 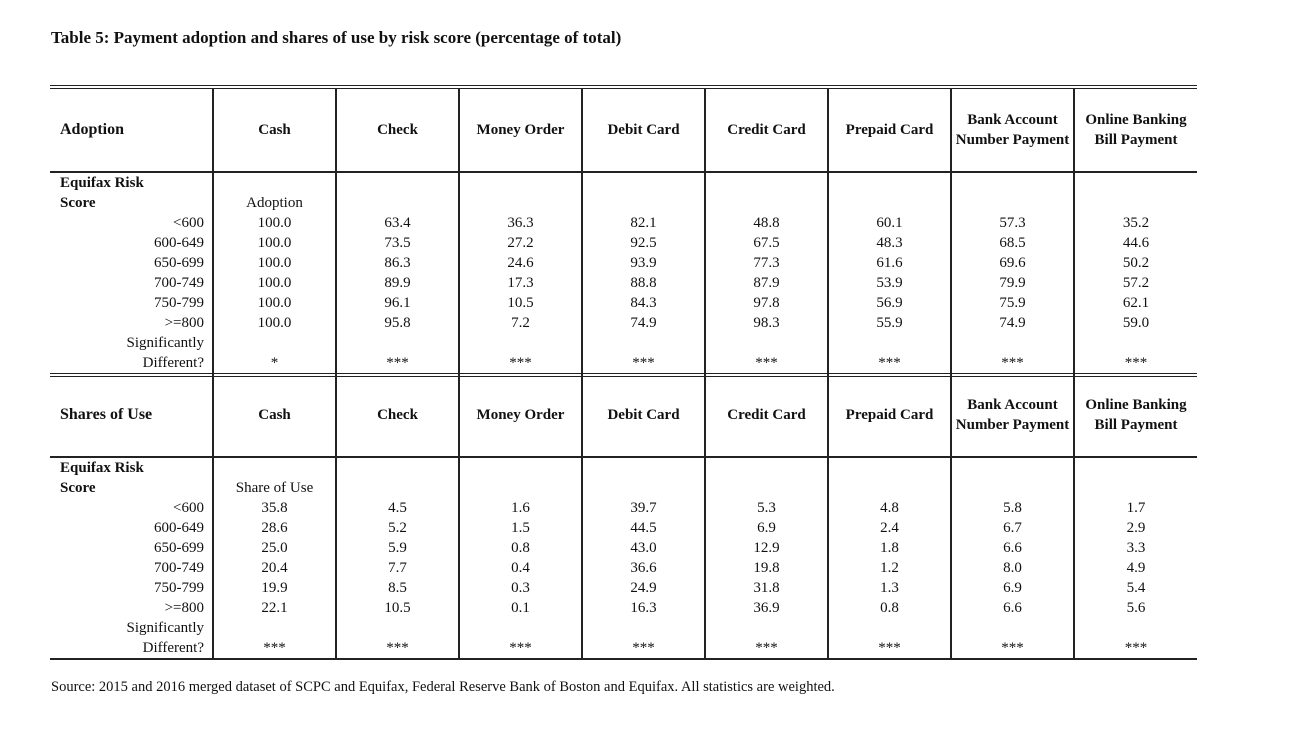 What do you see at coordinates (766, 283) in the screenshot?
I see `value-cell: 87.9` at bounding box center [766, 283].